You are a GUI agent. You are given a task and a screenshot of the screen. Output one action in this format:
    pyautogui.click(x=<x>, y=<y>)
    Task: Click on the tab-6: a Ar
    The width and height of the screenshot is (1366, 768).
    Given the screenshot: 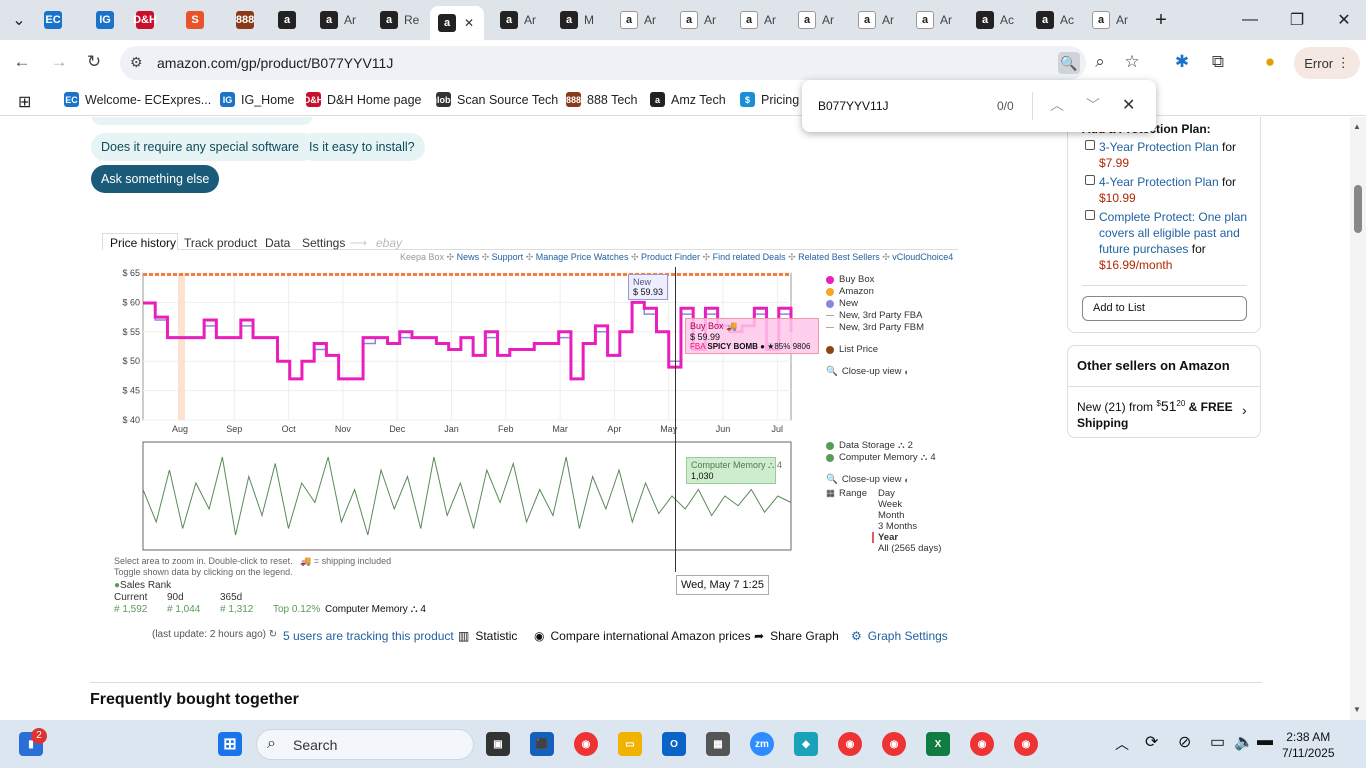 What is the action you would take?
    pyautogui.click(x=345, y=20)
    